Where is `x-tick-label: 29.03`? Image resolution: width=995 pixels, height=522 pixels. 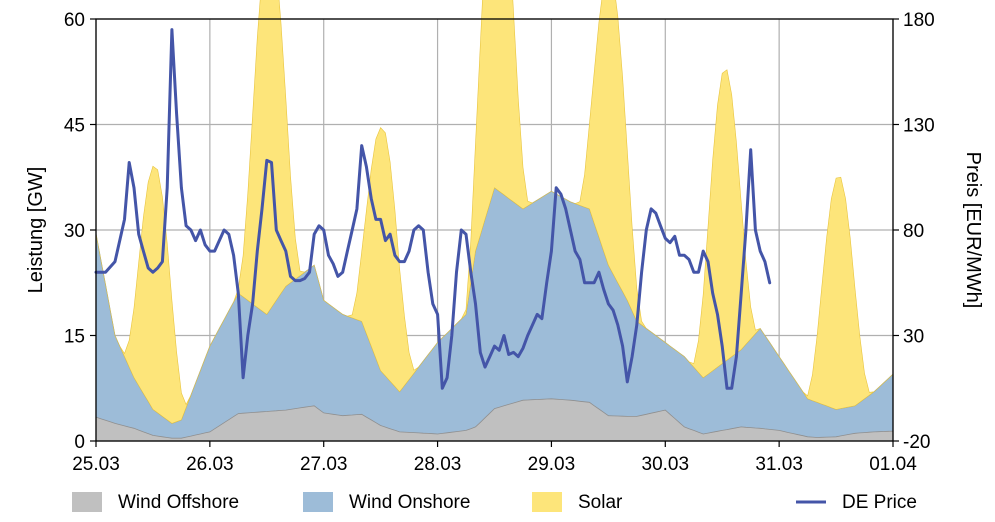
x-tick-label: 29.03 is located at coordinates (552, 464).